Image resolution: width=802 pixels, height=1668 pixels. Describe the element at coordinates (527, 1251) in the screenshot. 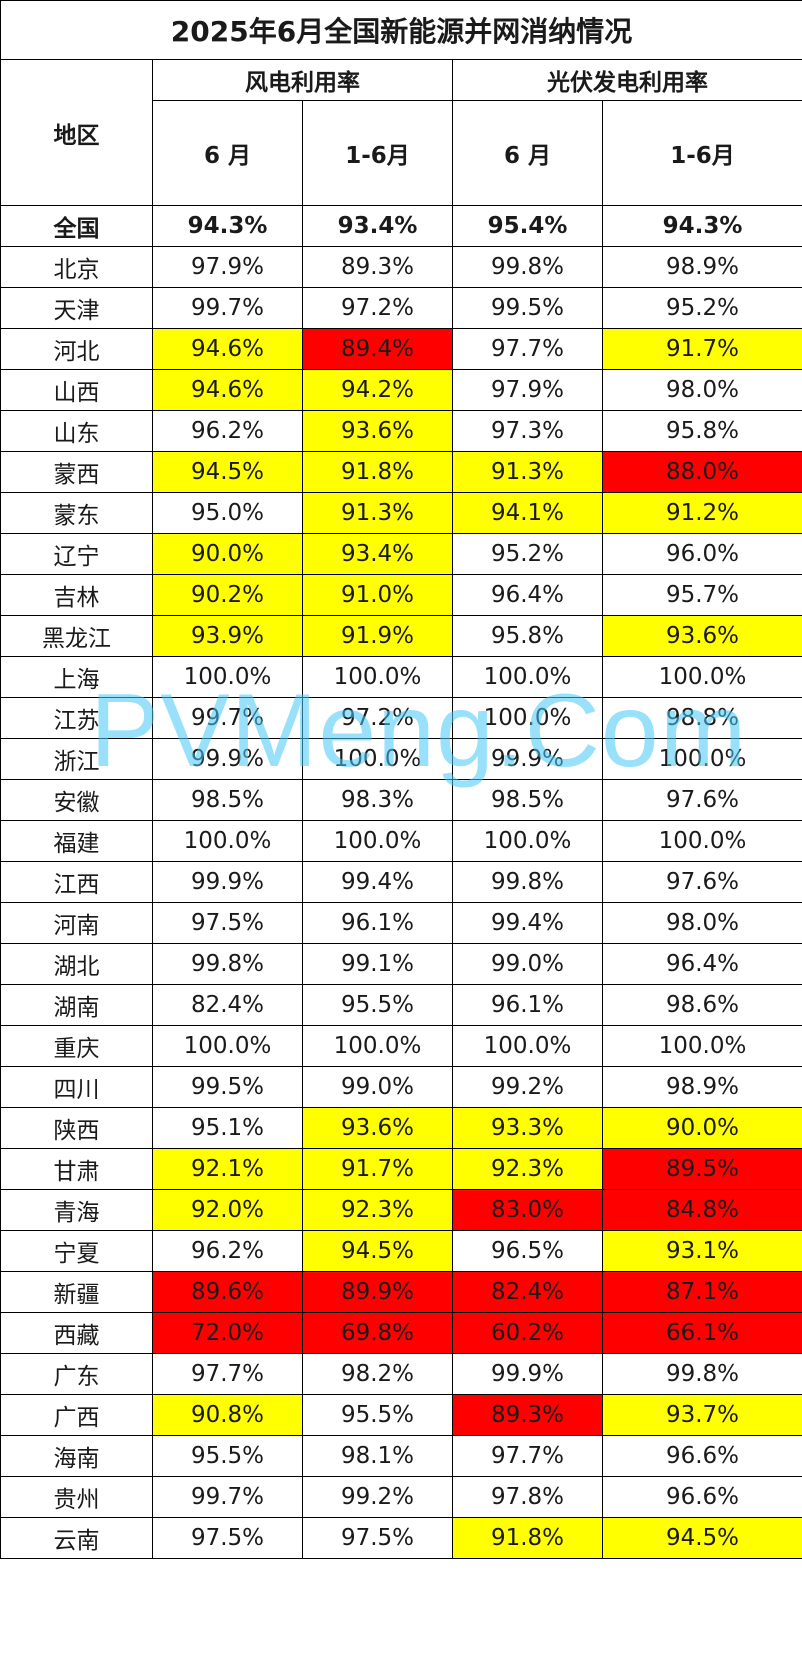

I see `solar-month-cell: 96.5%` at that location.